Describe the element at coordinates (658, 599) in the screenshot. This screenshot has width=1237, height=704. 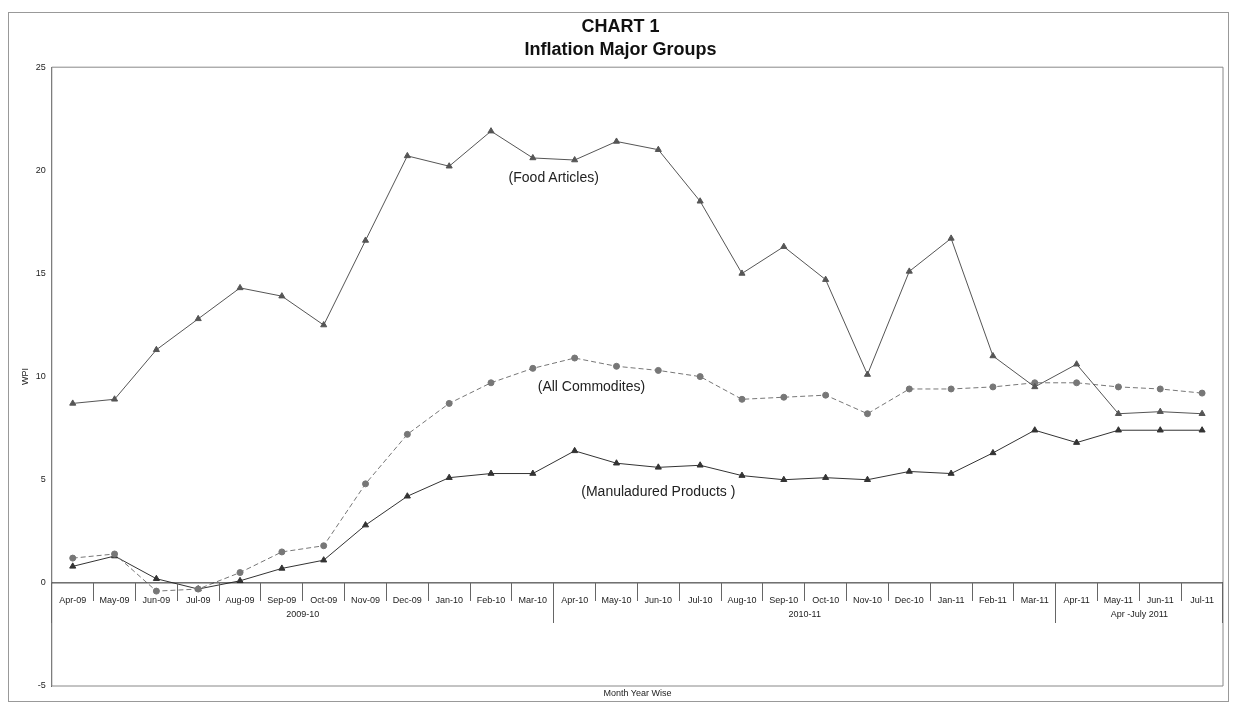
I see `x-tick-label: Jun-10` at that location.